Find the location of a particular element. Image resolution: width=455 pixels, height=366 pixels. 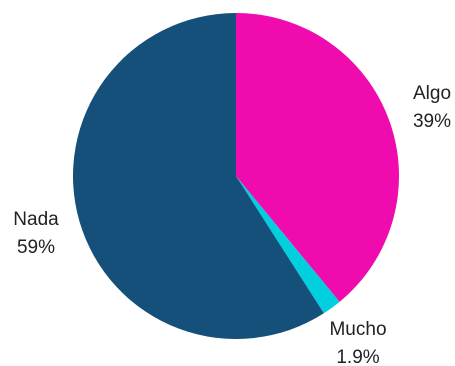

pie-slice-mucho is located at coordinates (288, 245).